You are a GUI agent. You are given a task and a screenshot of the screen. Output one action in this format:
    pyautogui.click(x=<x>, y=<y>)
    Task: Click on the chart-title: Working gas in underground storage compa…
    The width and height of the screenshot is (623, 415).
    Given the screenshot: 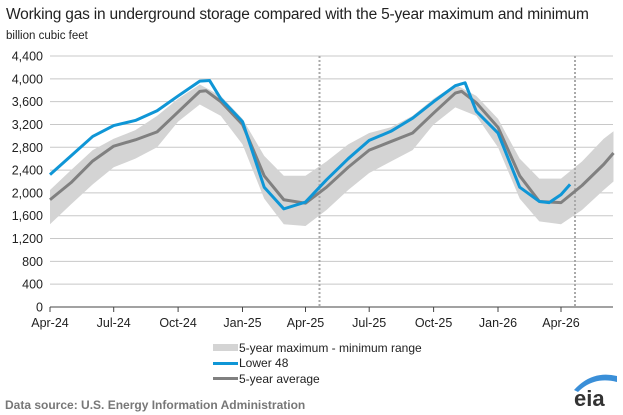 What is the action you would take?
    pyautogui.click(x=297, y=14)
    